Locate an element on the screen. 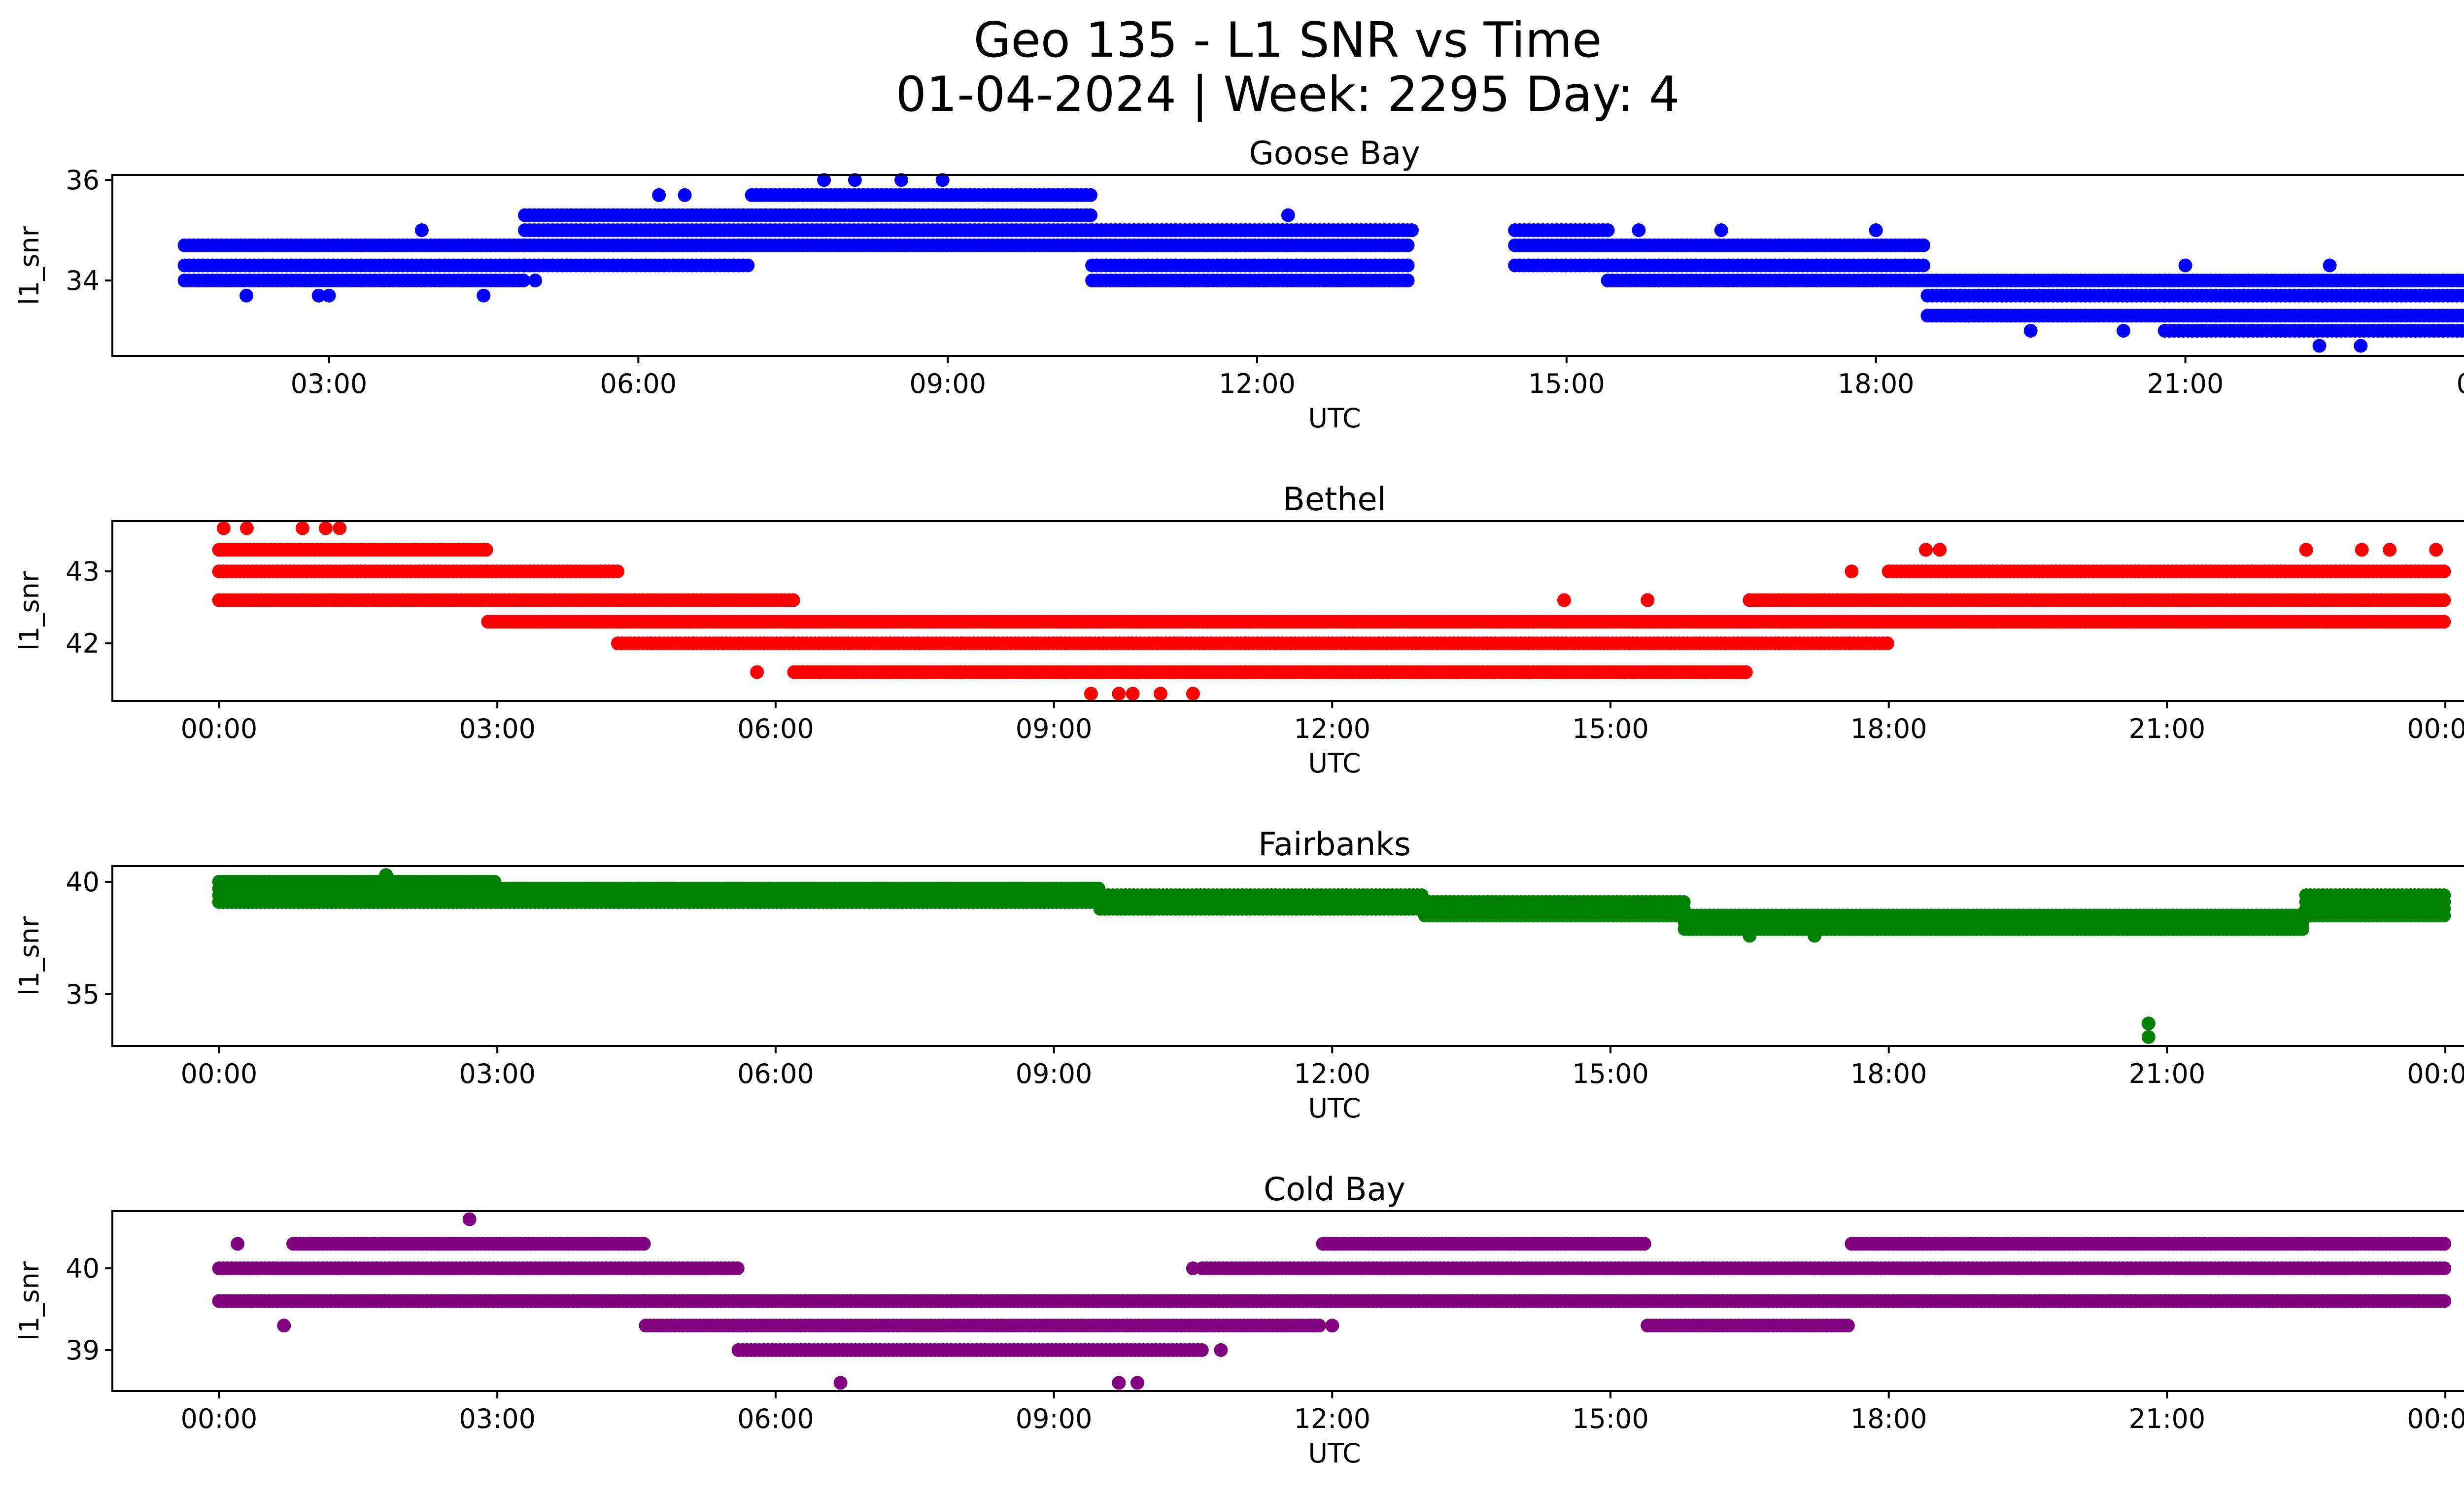 This screenshot has width=2464, height=1495. figure-title-line1: Geo 135 - L1 SNR vs Time is located at coordinates (1288, 40).